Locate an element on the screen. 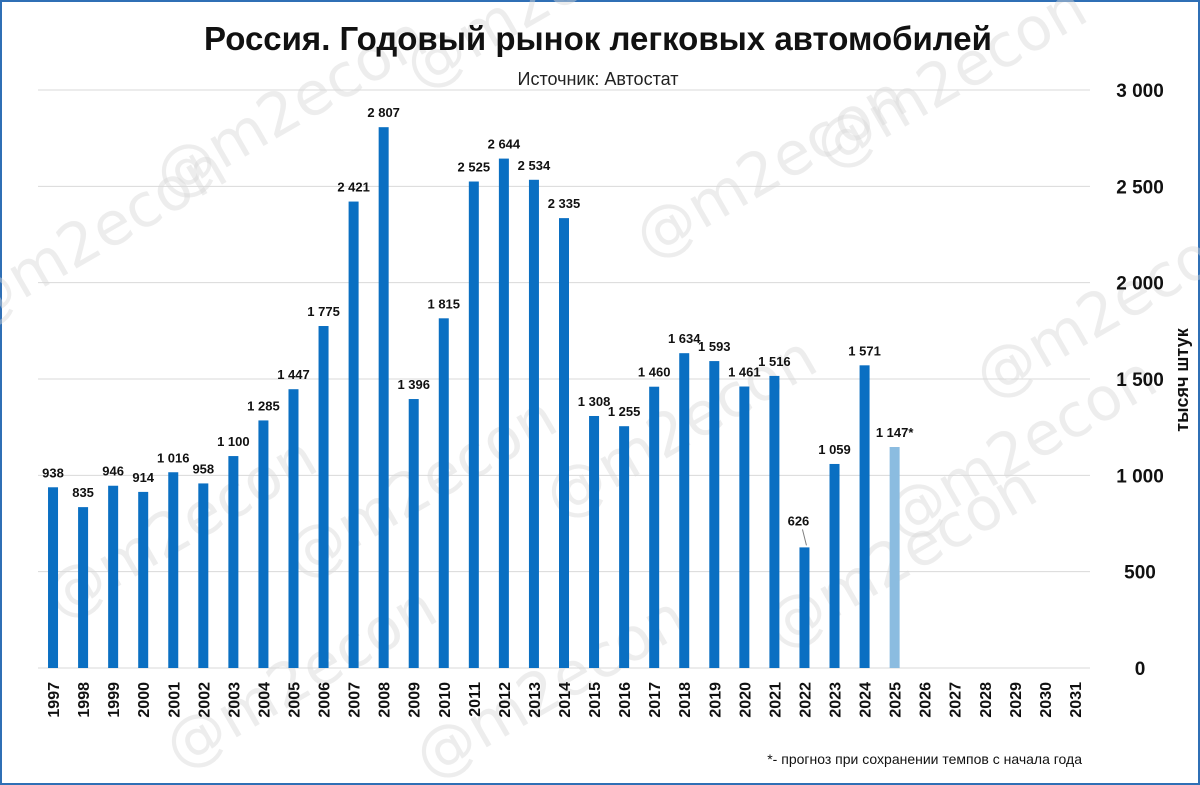 This screenshot has height=785, width=1200. x-tick-label-2017: 2017 is located at coordinates (655, 700).